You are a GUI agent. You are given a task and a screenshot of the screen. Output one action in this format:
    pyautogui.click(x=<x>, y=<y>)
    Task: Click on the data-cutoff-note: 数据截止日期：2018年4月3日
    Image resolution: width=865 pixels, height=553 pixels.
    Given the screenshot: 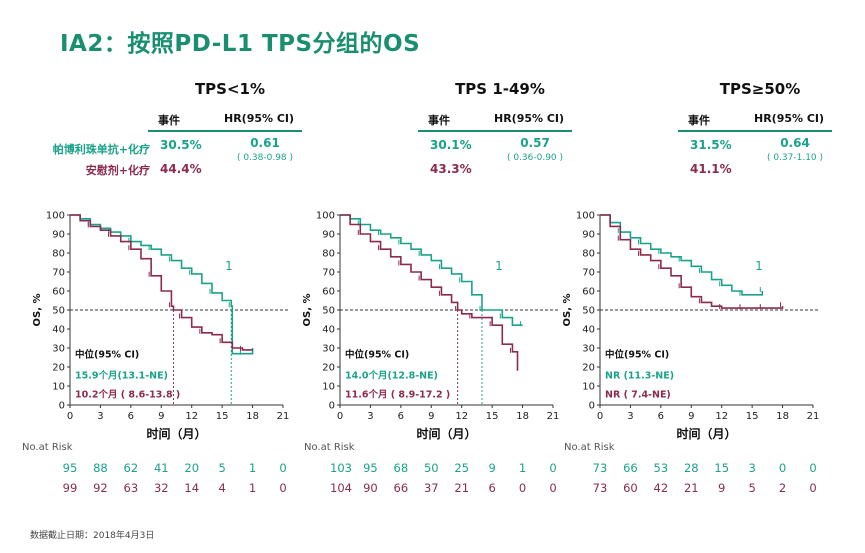 What is the action you would take?
    pyautogui.click(x=92, y=536)
    